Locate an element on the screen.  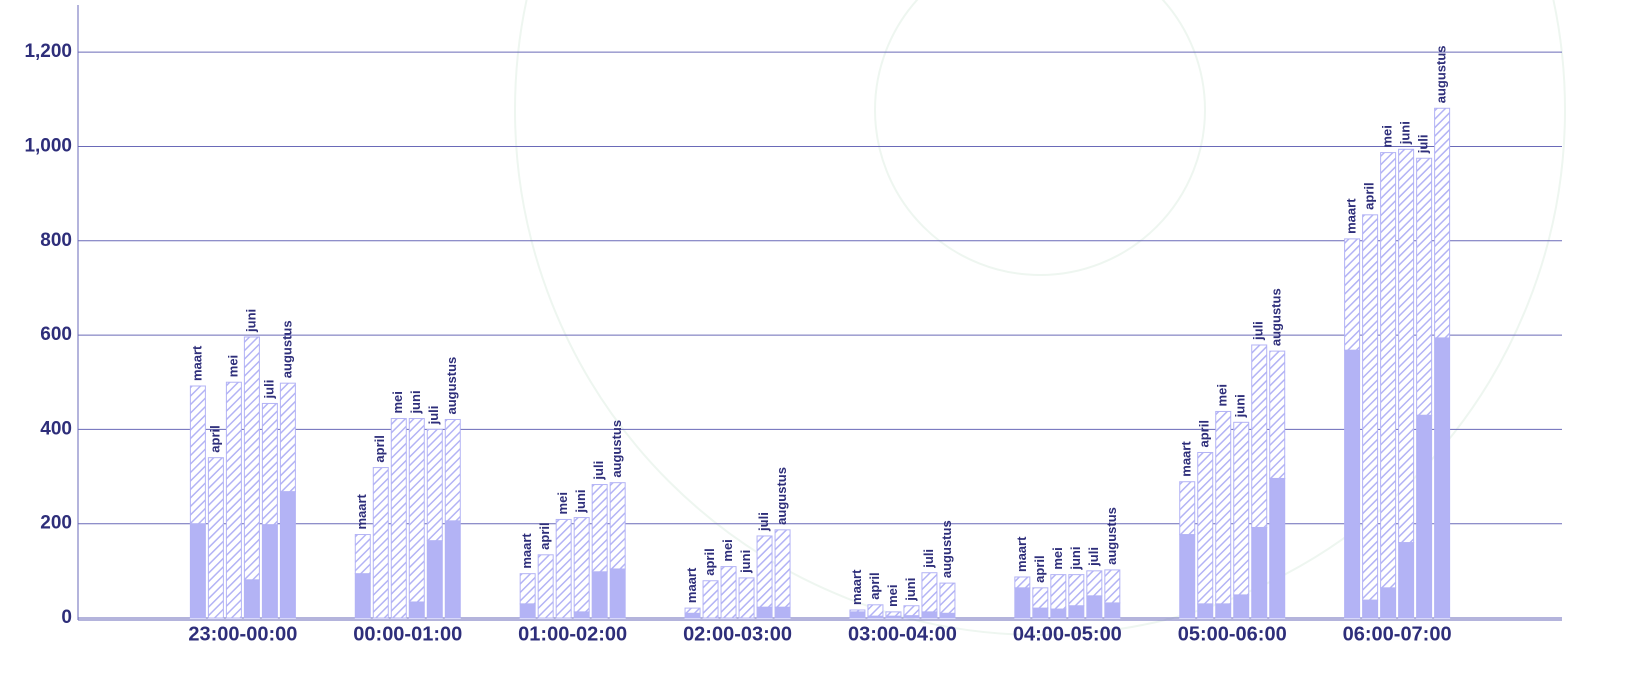
x-tick-label: 01:00-02:00 is located at coordinates (572, 634).